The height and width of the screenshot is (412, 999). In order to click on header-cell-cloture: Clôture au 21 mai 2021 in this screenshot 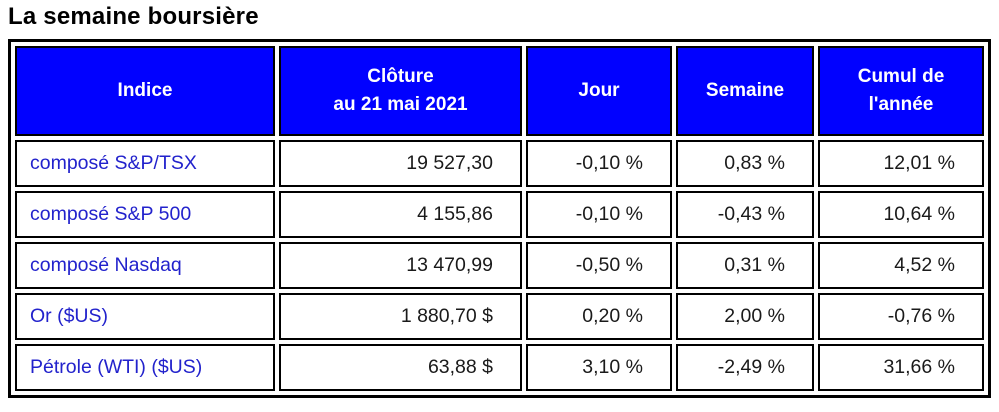, I will do `click(400, 91)`.